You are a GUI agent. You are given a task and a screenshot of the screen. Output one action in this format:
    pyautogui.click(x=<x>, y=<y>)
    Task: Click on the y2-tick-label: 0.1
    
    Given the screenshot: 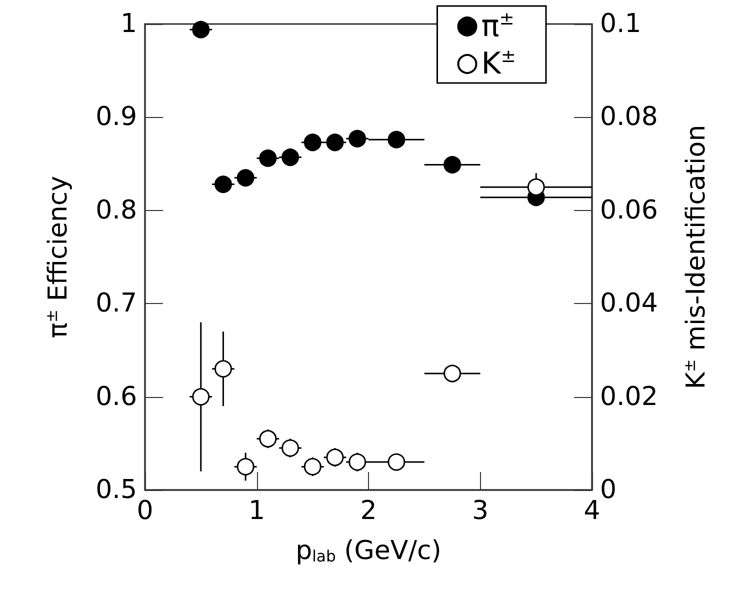 What is the action you would take?
    pyautogui.click(x=621, y=24)
    